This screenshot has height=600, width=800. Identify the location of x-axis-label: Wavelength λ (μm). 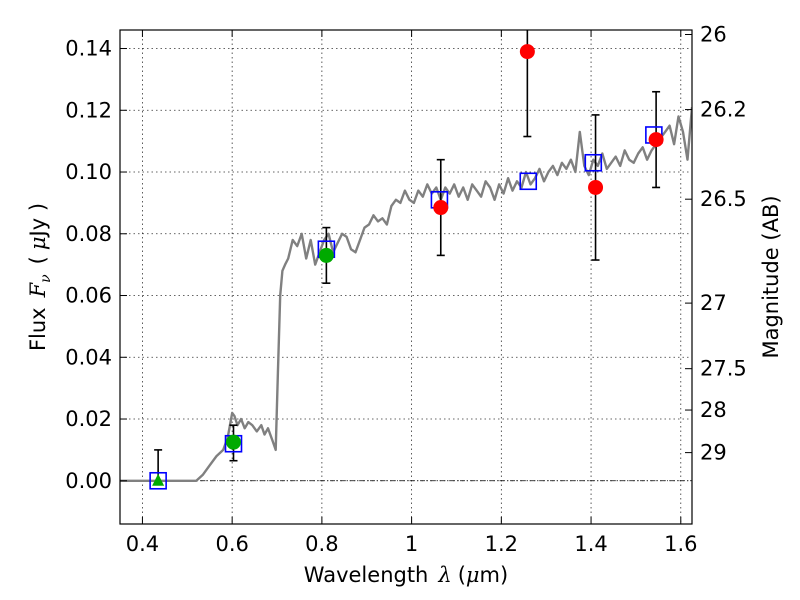
(406, 575).